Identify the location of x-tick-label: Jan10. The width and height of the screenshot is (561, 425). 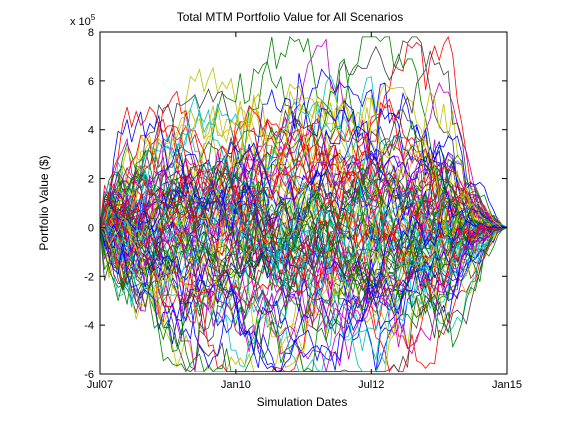
(236, 385).